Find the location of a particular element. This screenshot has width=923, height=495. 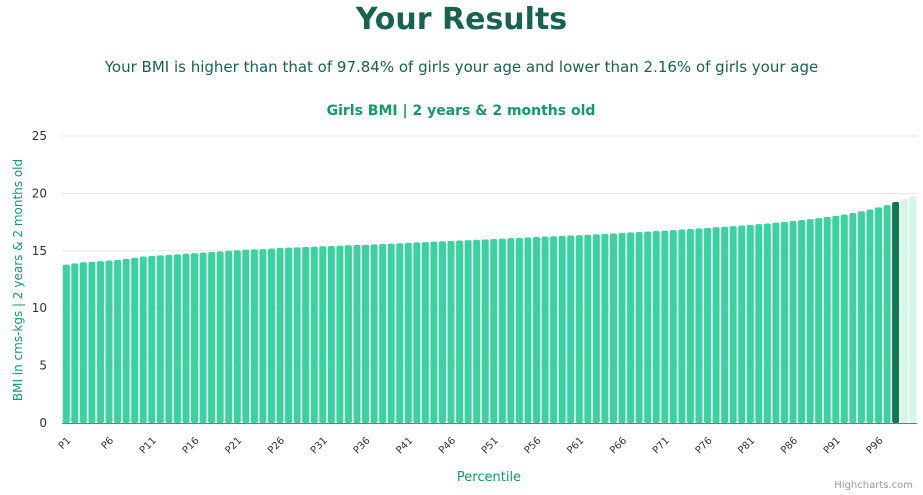

bar-P82 is located at coordinates (759, 323).